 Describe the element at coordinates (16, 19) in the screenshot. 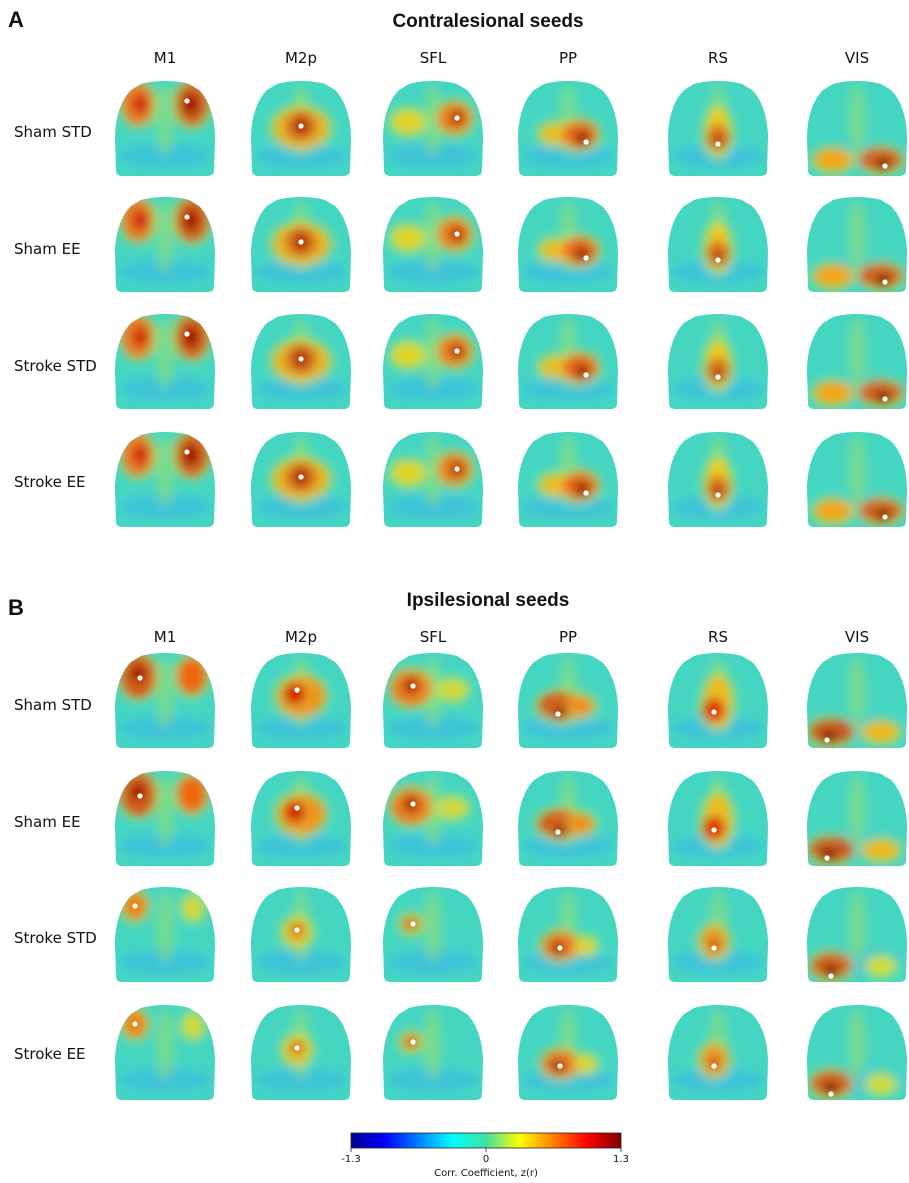

I see `panel-a-letter: A` at that location.